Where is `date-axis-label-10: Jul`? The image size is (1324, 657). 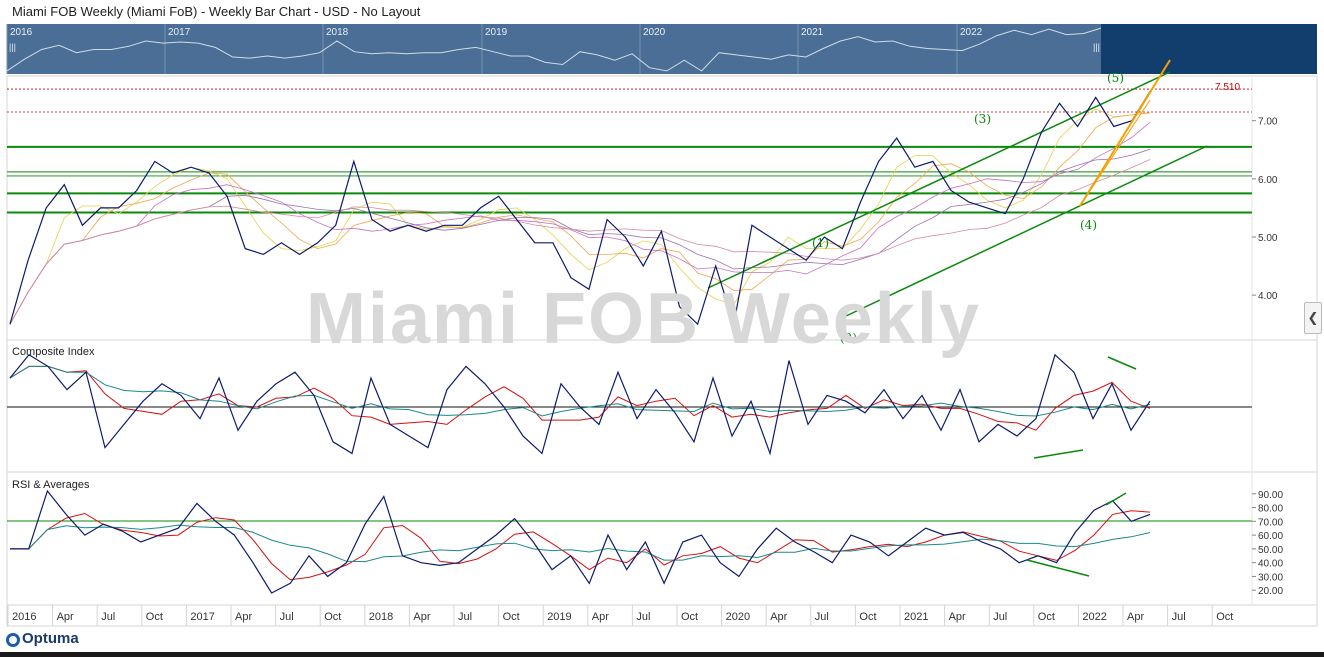 date-axis-label-10: Jul is located at coordinates (465, 617).